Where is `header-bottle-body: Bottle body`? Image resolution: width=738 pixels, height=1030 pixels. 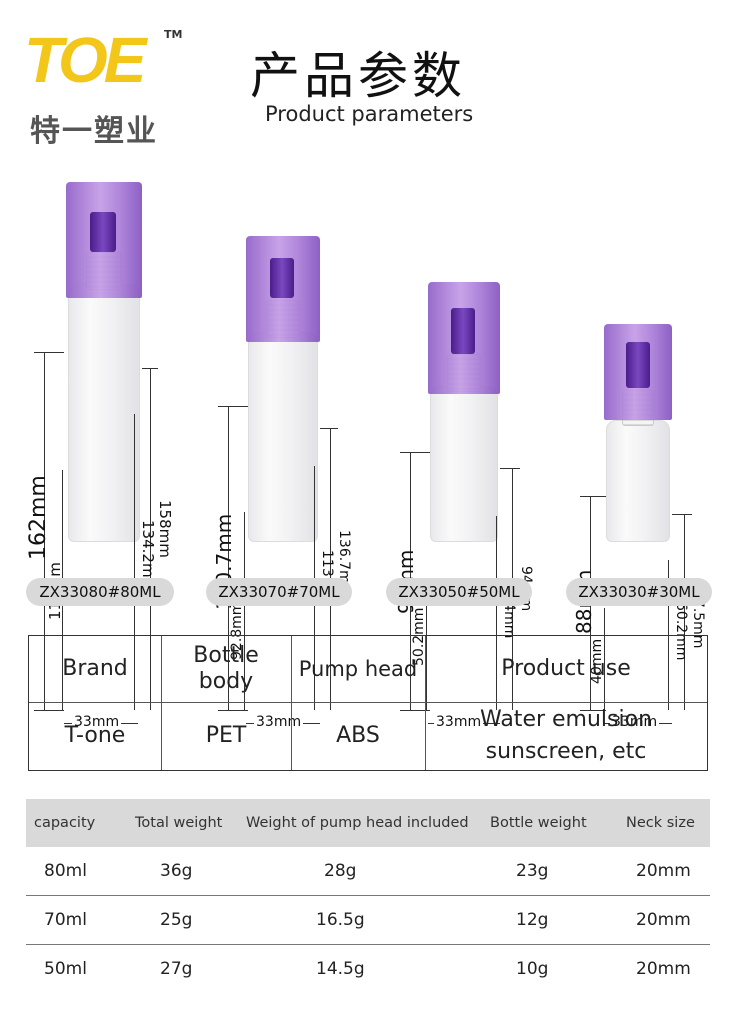 header-bottle-body: Bottle body is located at coordinates (226, 668).